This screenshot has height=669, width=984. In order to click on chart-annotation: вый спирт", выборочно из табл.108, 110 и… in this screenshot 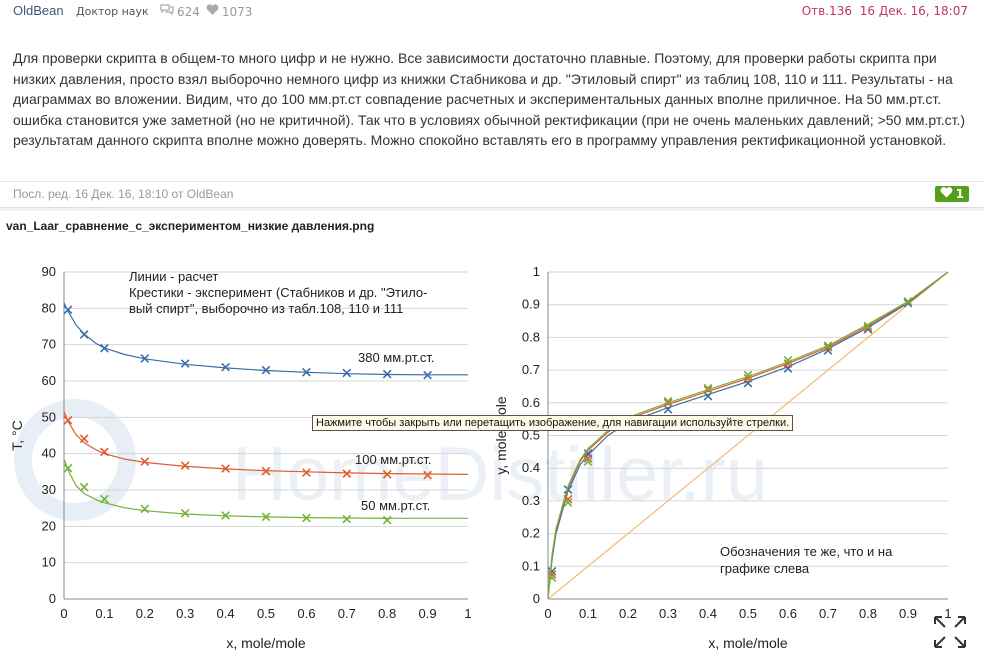, I will do `click(266, 308)`.